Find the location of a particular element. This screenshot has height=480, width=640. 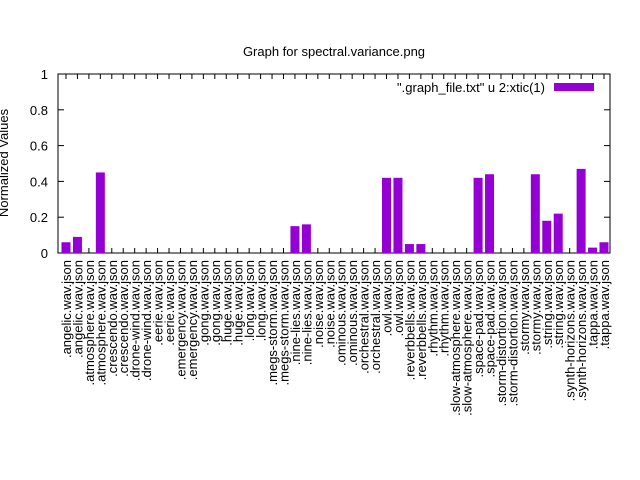

y-tick-label: 0.4 is located at coordinates (39, 181).